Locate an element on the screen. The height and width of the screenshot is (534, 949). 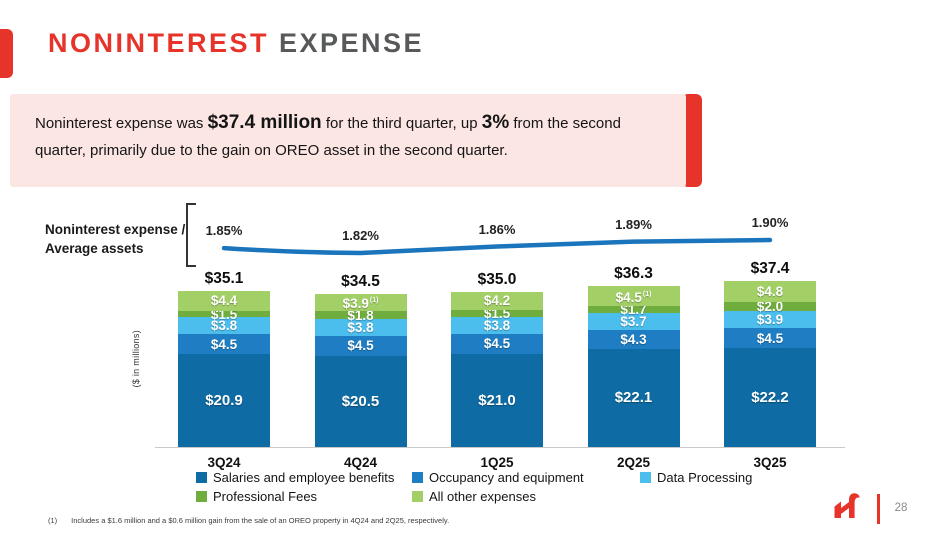
legend-item-occupancy: Occupancy and equipment is located at coordinates (526, 477).